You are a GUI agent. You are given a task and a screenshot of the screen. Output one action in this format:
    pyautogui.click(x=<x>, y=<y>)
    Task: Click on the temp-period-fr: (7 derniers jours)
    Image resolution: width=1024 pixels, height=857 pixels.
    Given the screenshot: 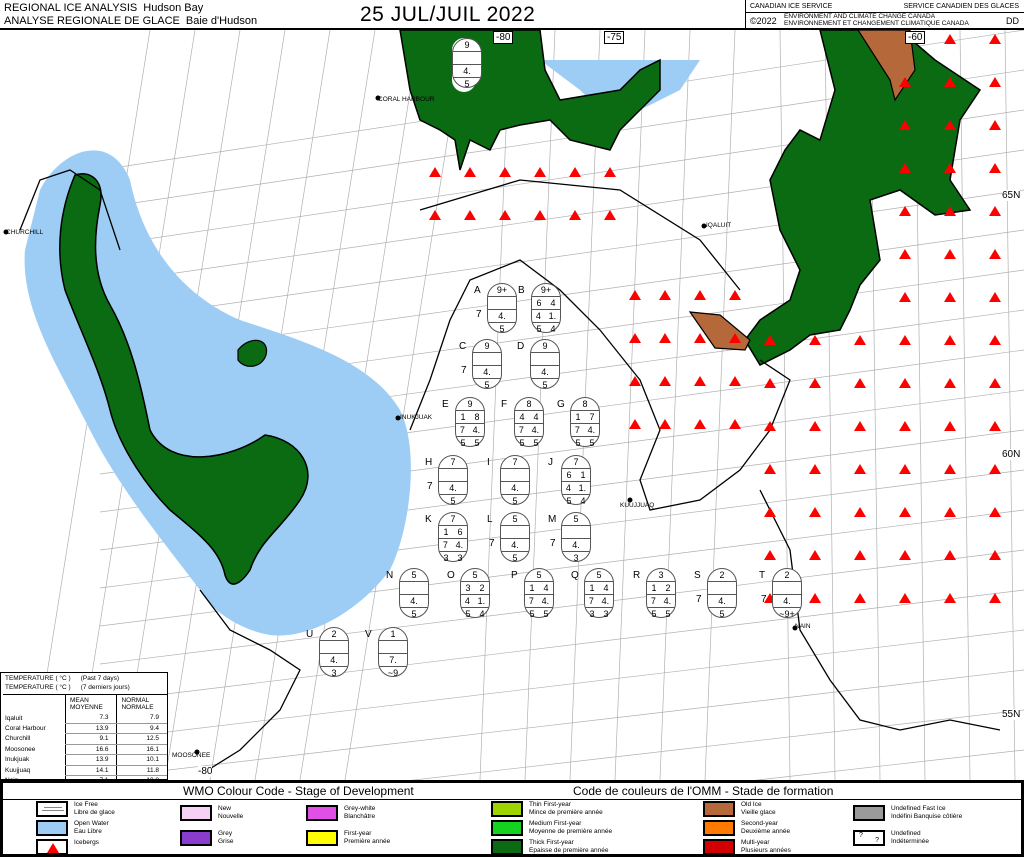 What is the action you would take?
    pyautogui.click(x=105, y=687)
    